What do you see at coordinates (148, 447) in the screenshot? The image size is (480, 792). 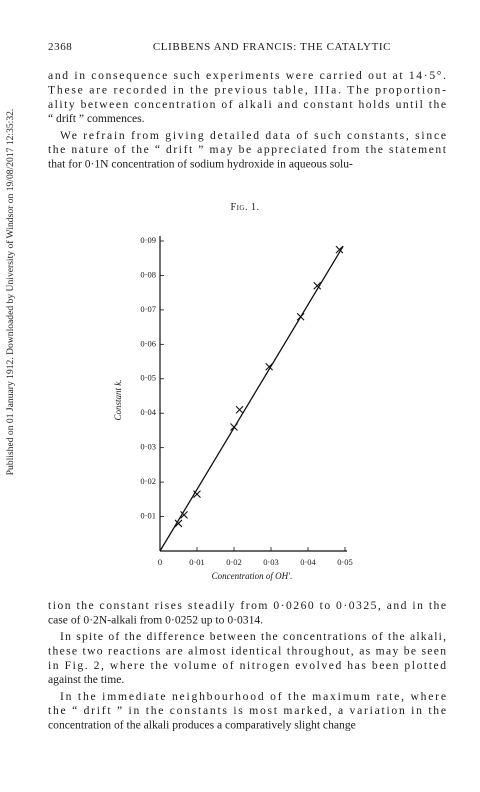 I see `y-tick-label: 0·03` at bounding box center [148, 447].